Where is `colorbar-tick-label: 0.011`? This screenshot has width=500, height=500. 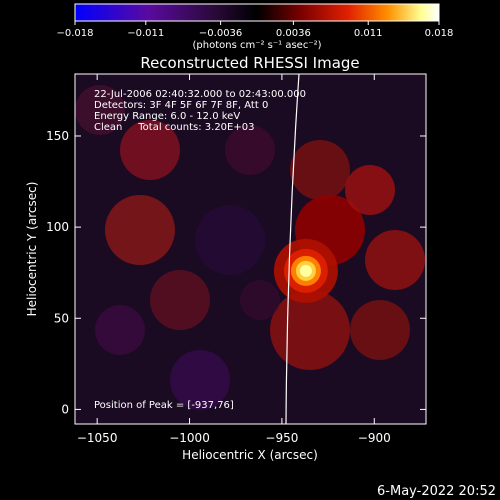 colorbar-tick-label: 0.011 is located at coordinates (368, 33).